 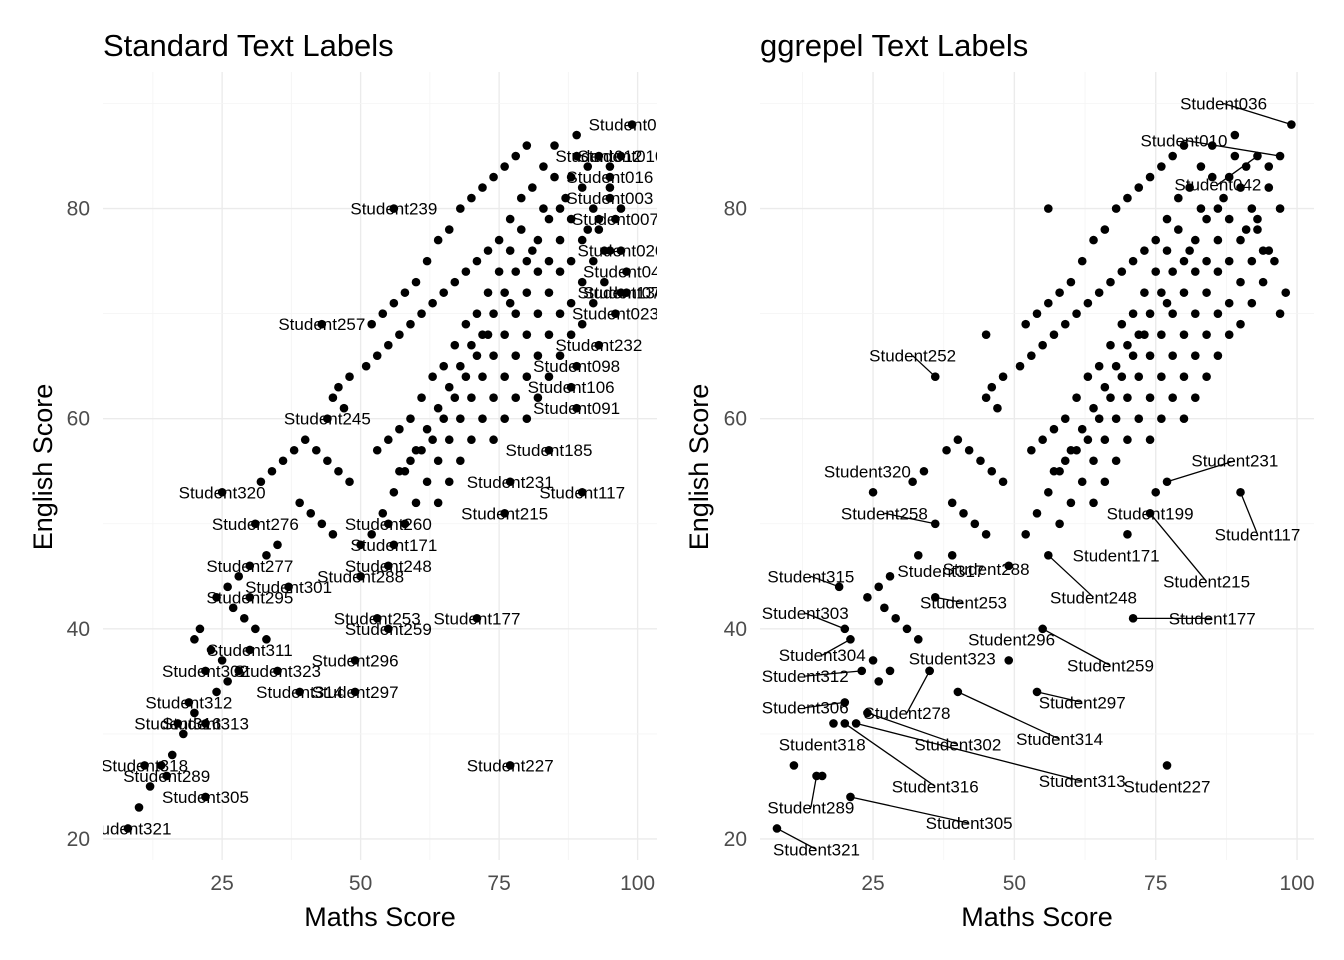 I want to click on point-label: Student023, so click(x=615, y=314).